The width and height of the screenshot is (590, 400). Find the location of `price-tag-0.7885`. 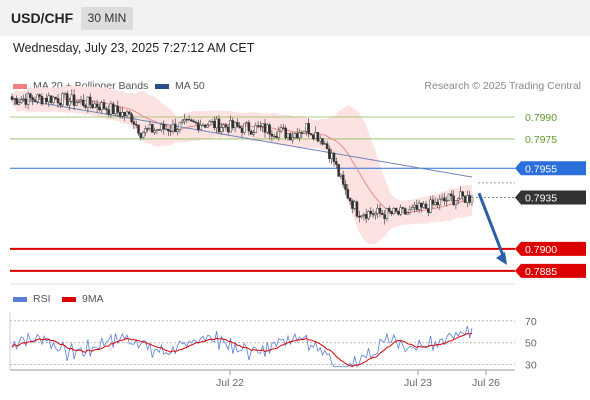

price-tag-0.7885 is located at coordinates (550, 270).